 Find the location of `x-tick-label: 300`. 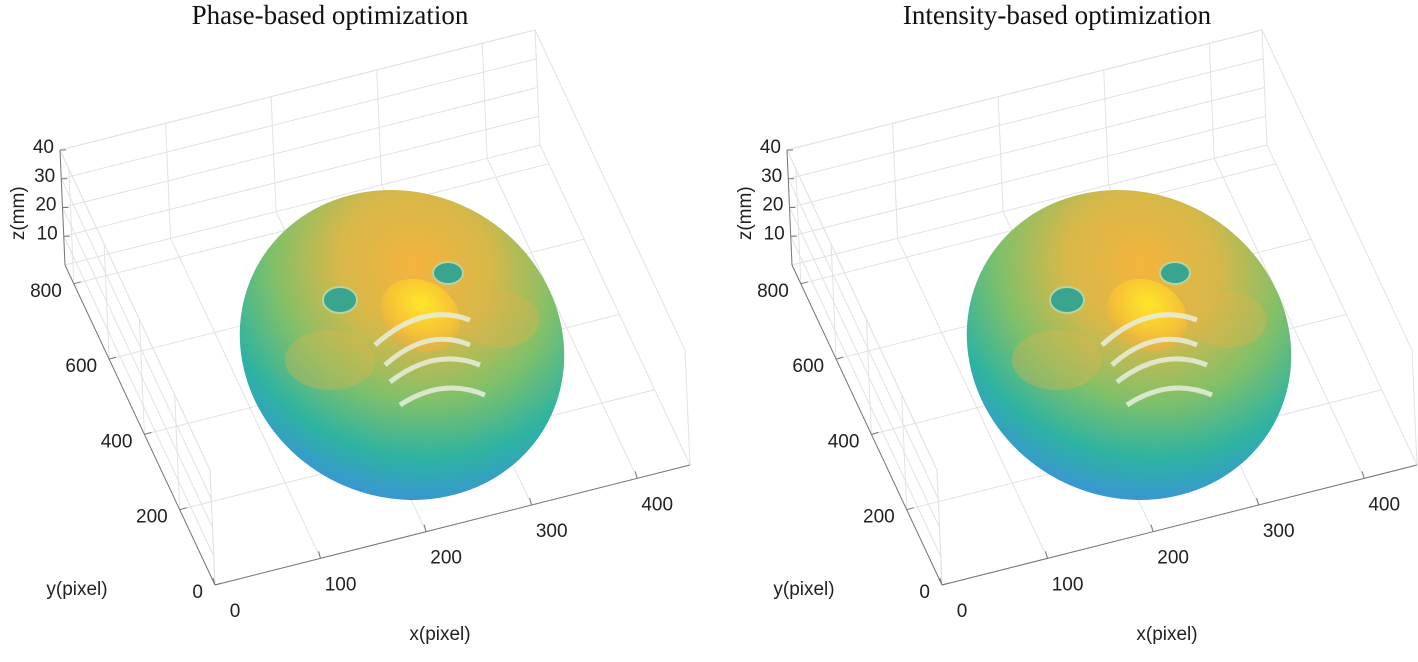

x-tick-label: 300 is located at coordinates (552, 531).